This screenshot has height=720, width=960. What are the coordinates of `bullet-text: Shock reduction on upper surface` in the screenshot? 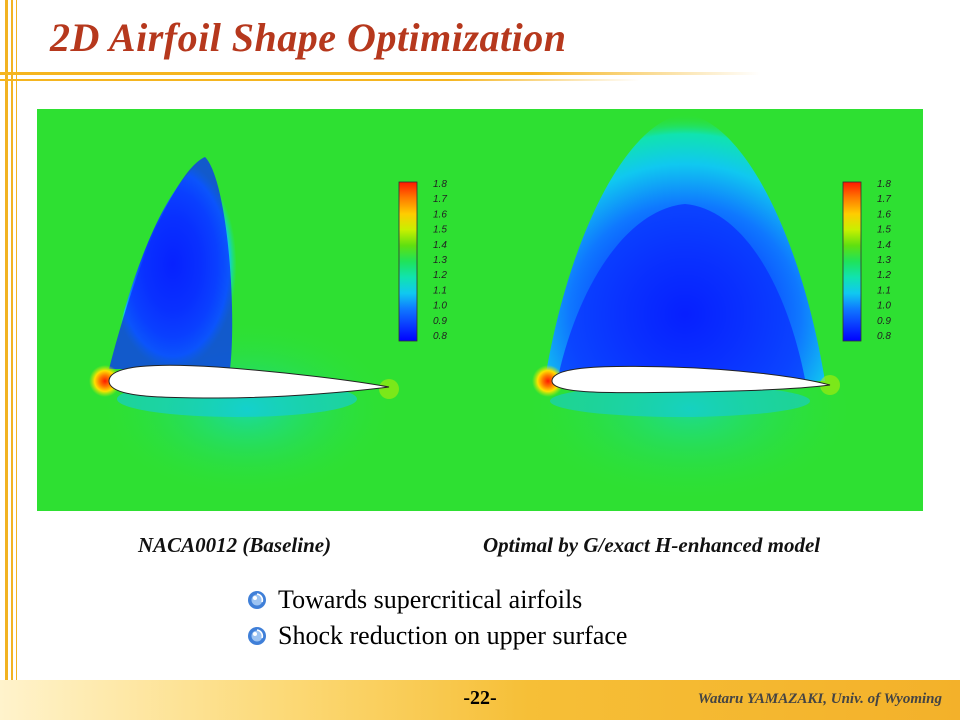 It's located at (453, 635).